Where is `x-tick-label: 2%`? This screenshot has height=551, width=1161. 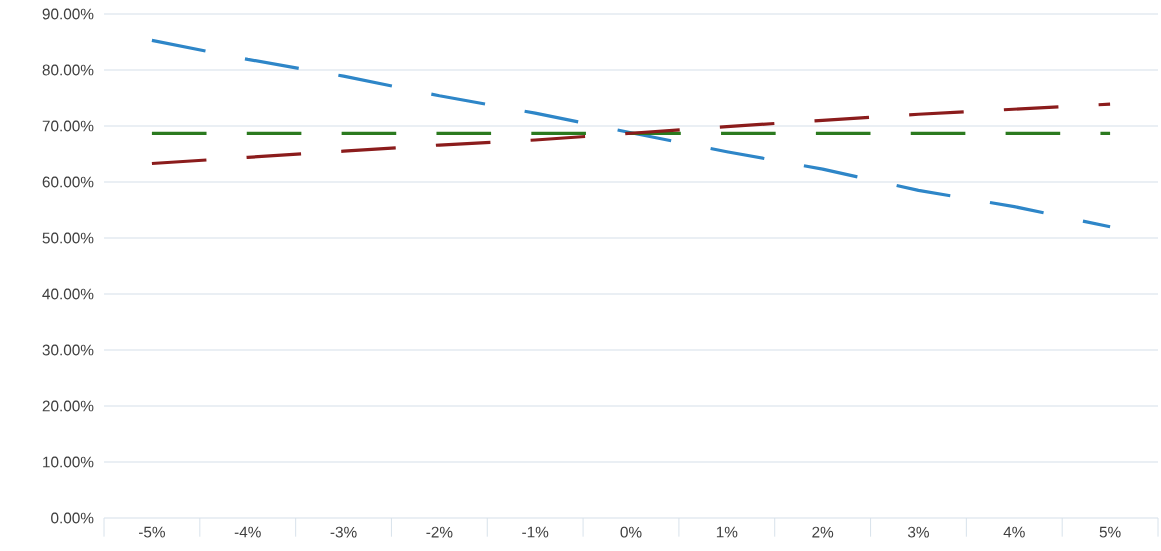 x-tick-label: 2% is located at coordinates (823, 532).